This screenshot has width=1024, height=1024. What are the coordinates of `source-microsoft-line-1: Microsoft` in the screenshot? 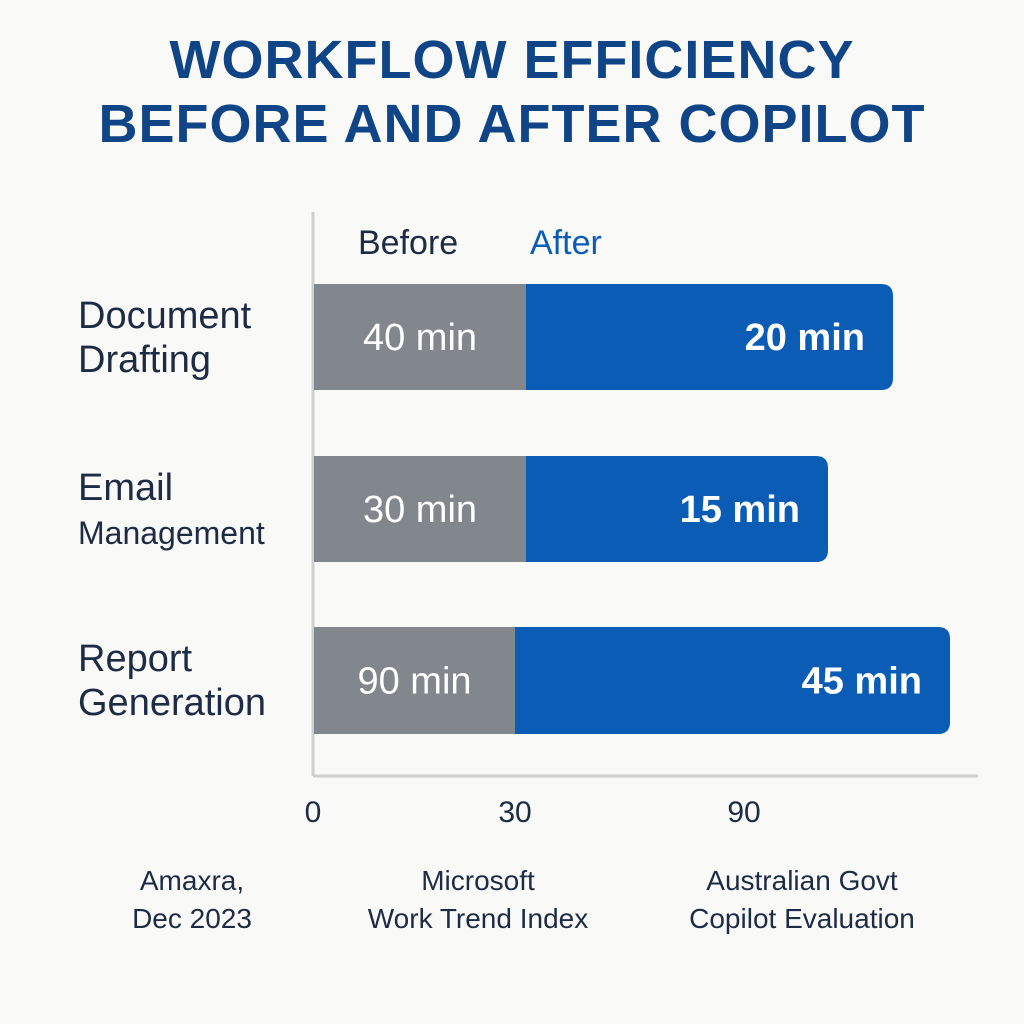 It's located at (478, 880).